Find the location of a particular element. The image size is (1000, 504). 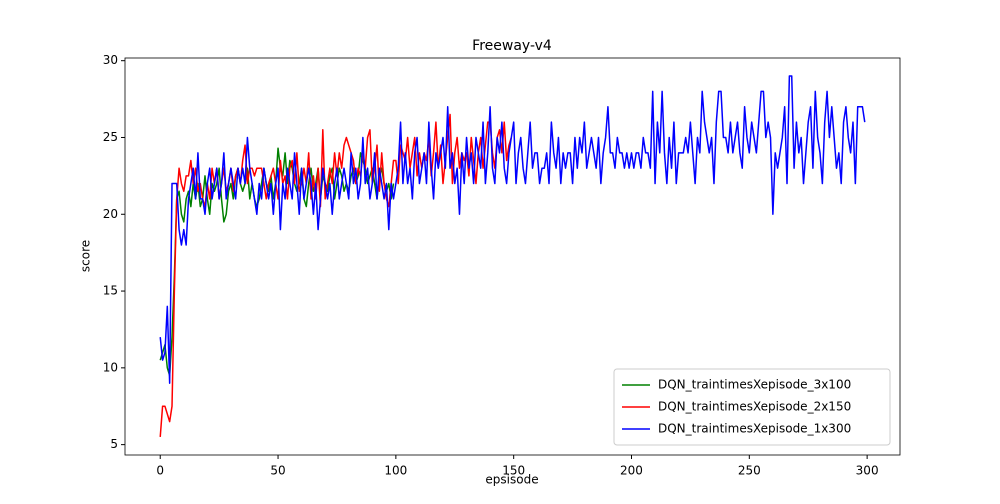

legend-label: DQN_traintimesXepisode_1x300 is located at coordinates (754, 429).